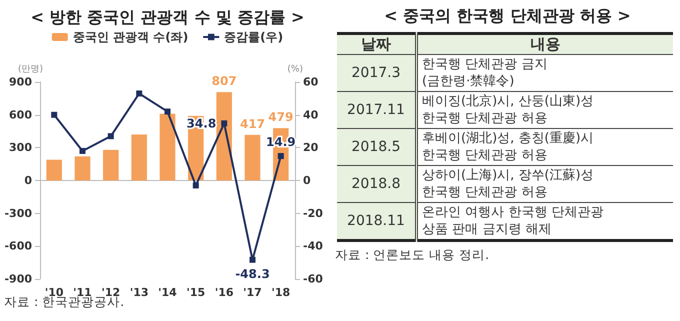 The height and width of the screenshot is (321, 680). Describe the element at coordinates (224, 81) in the screenshot. I see `data-label: 807` at that location.